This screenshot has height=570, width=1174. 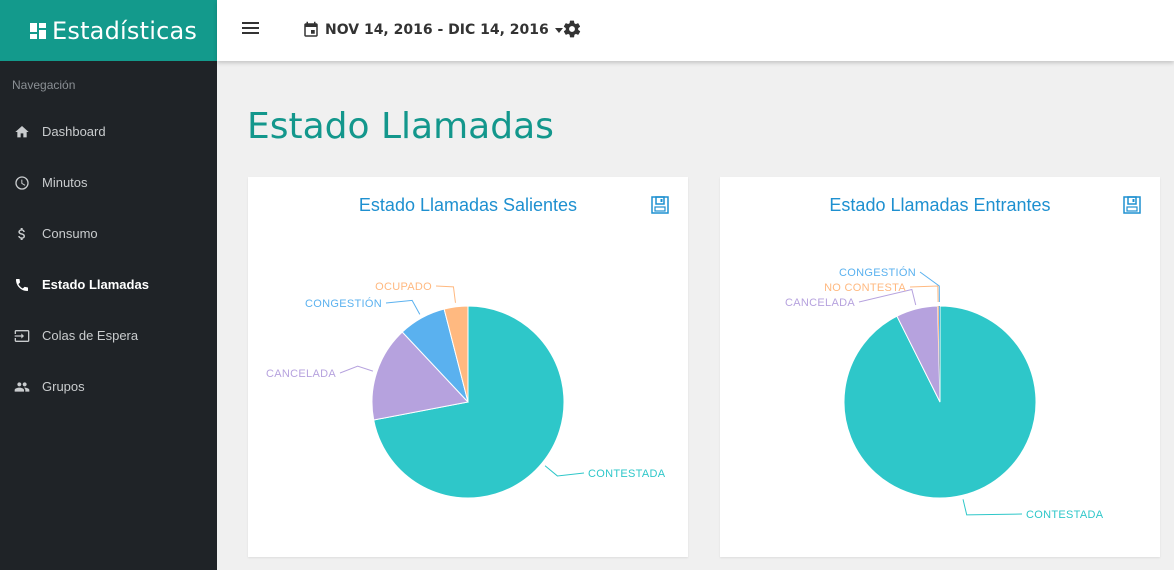 I want to click on calendar-icon, so click(x=311, y=29).